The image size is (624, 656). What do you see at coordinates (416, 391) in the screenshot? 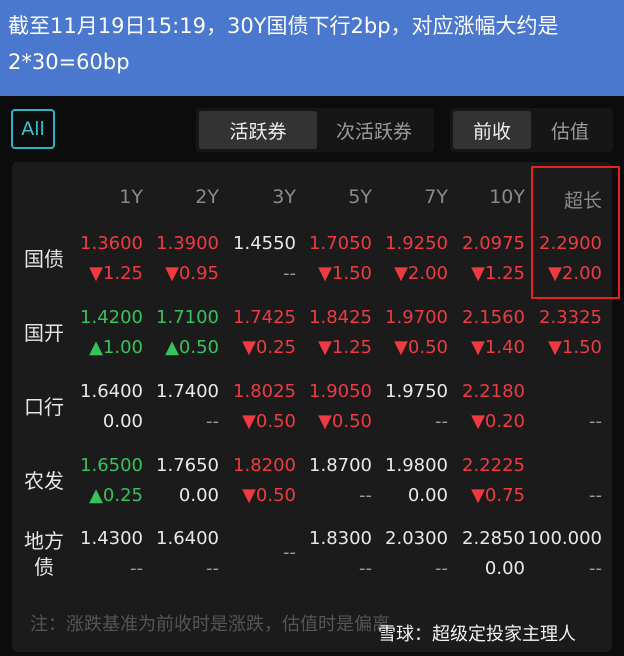
I see `yield-cell: 1.9750` at bounding box center [416, 391].